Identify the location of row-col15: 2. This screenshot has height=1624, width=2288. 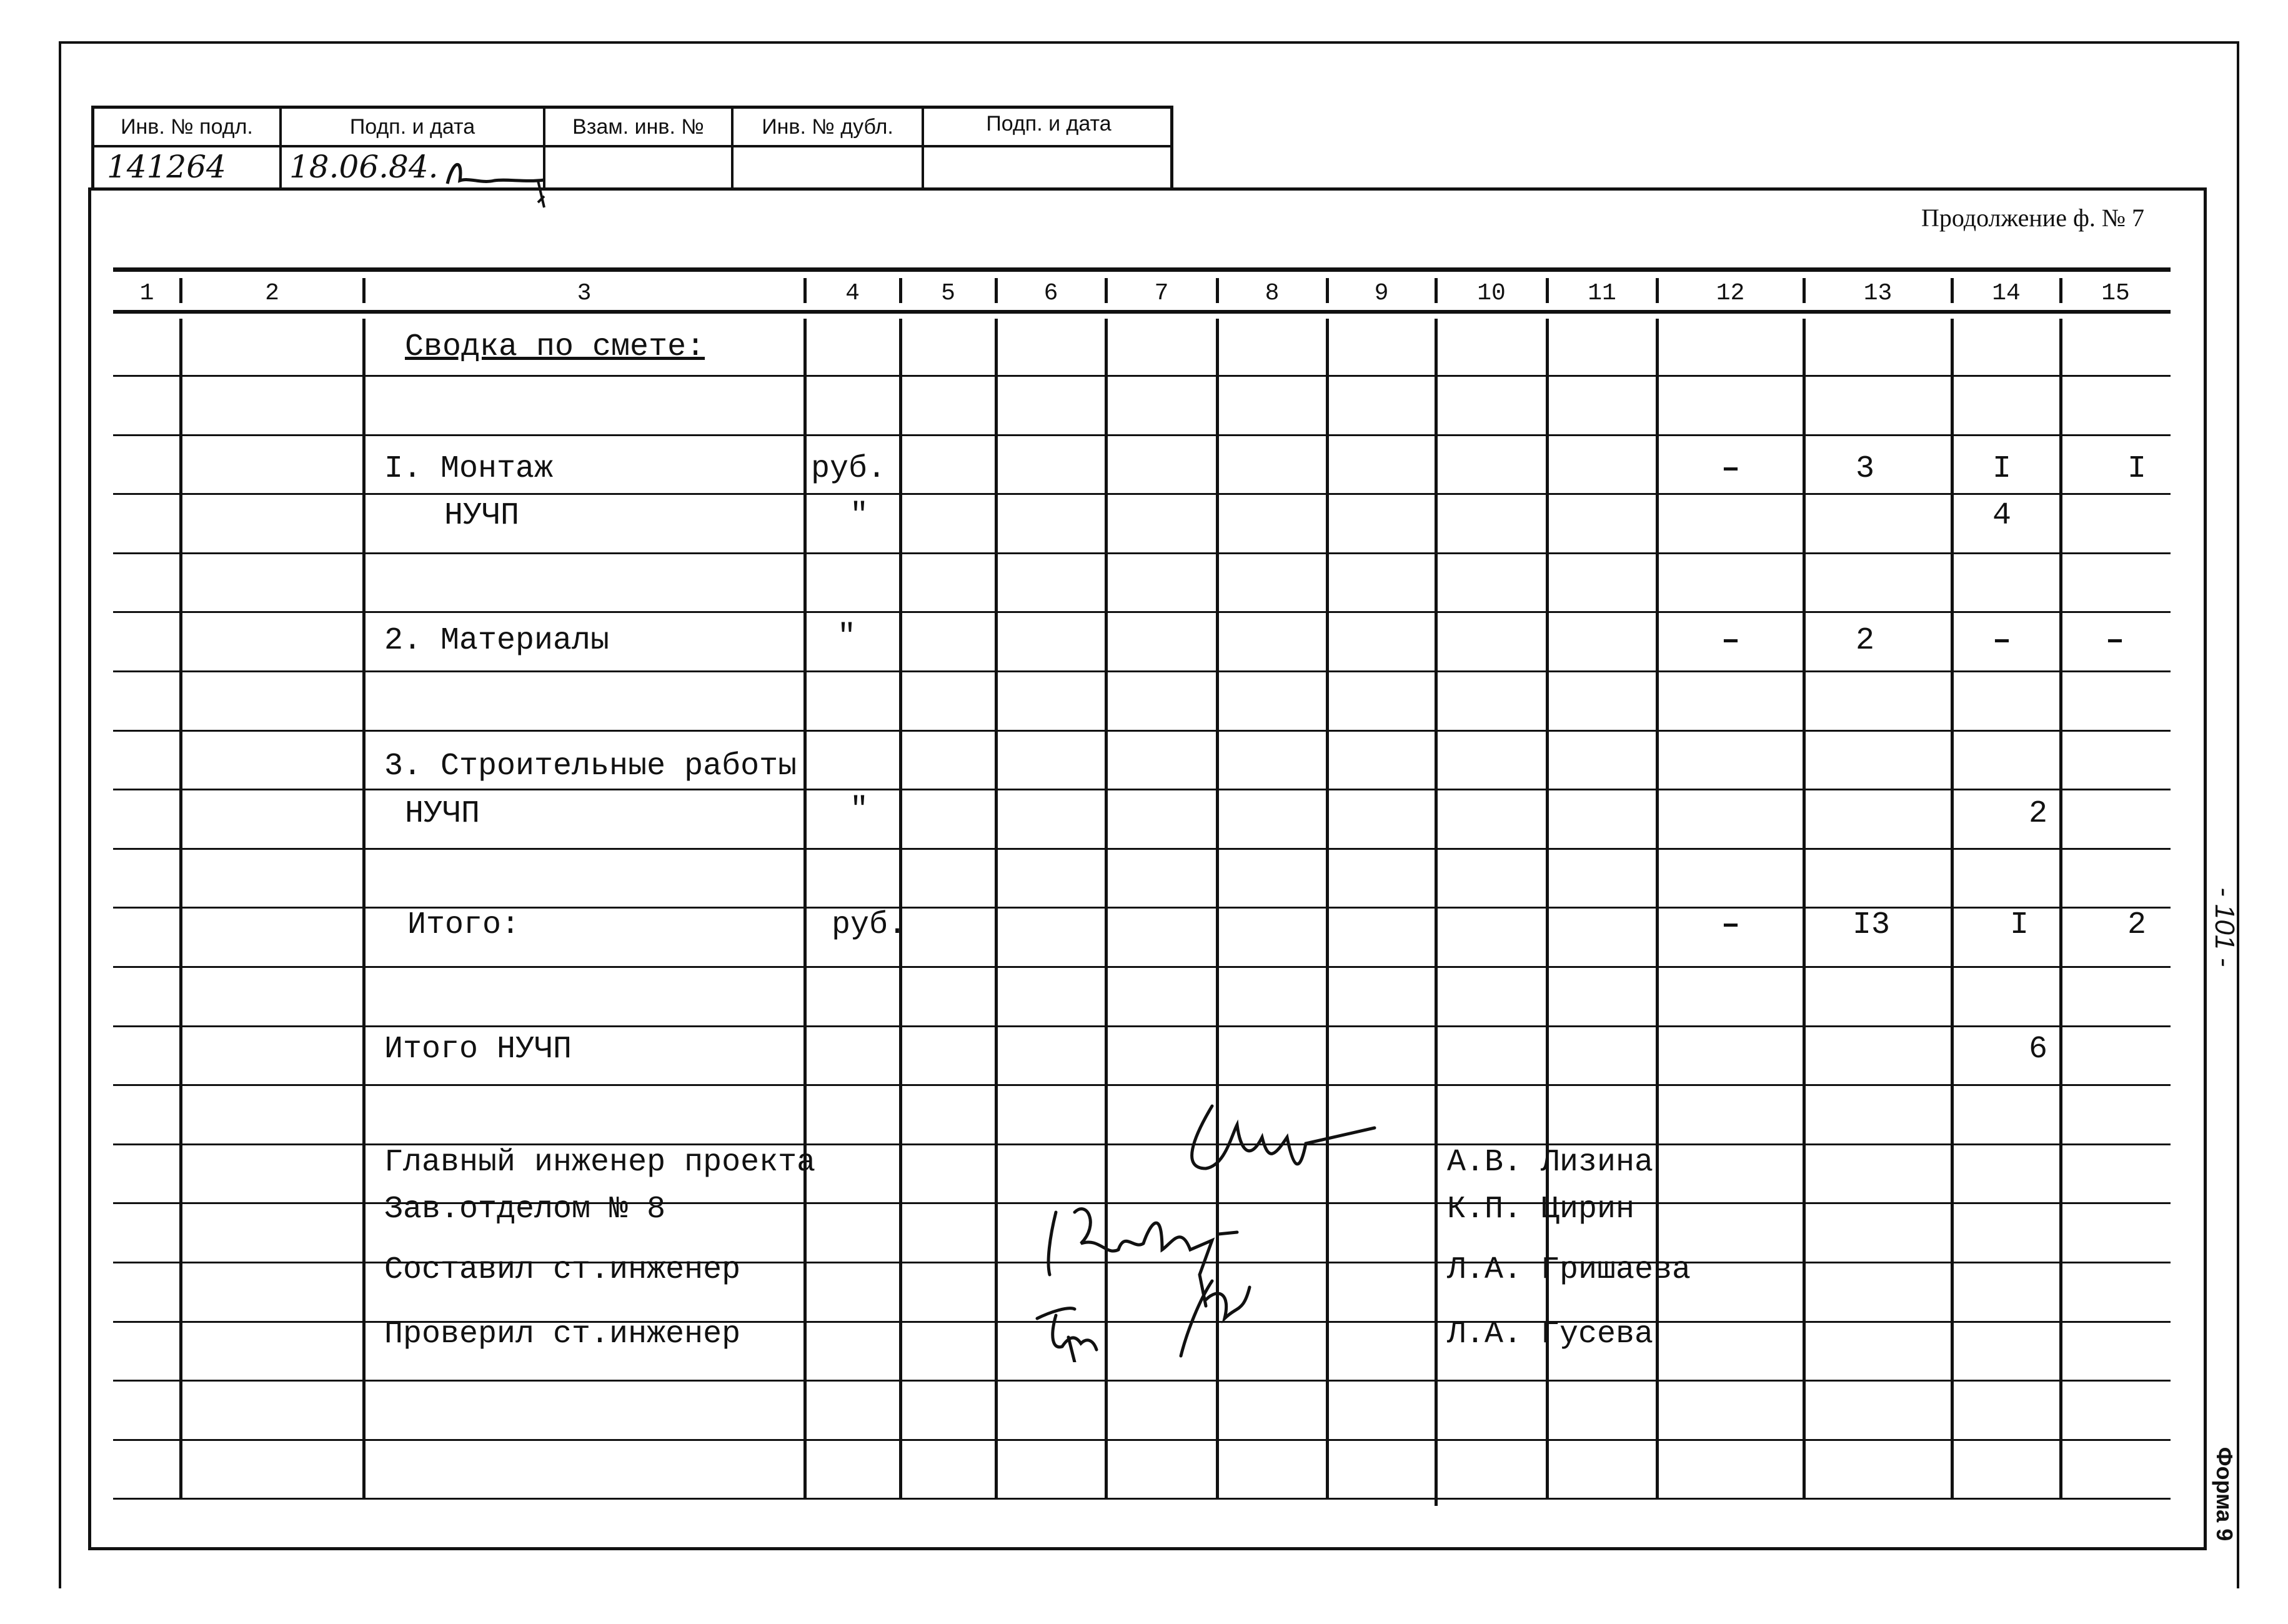
(2136, 925).